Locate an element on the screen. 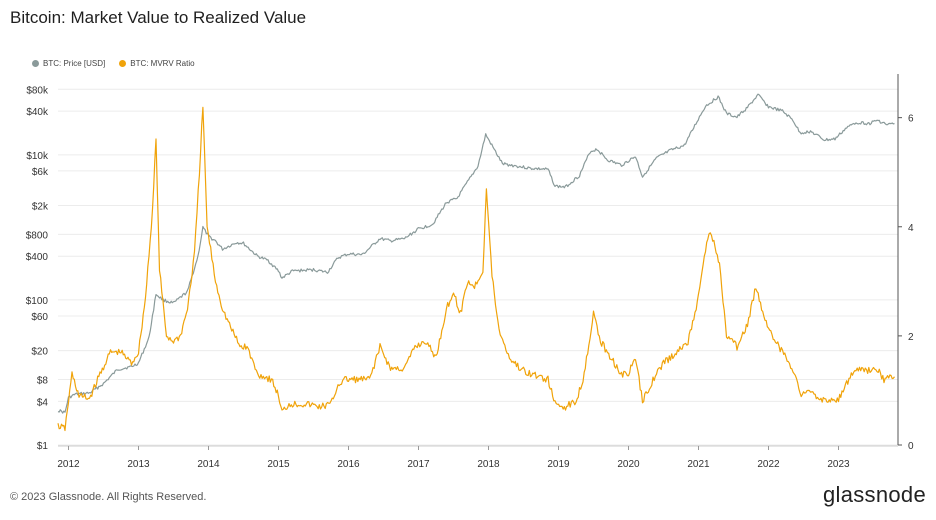 Image resolution: width=936 pixels, height=520 pixels. y-left-tick-label: $6k is located at coordinates (40, 172).